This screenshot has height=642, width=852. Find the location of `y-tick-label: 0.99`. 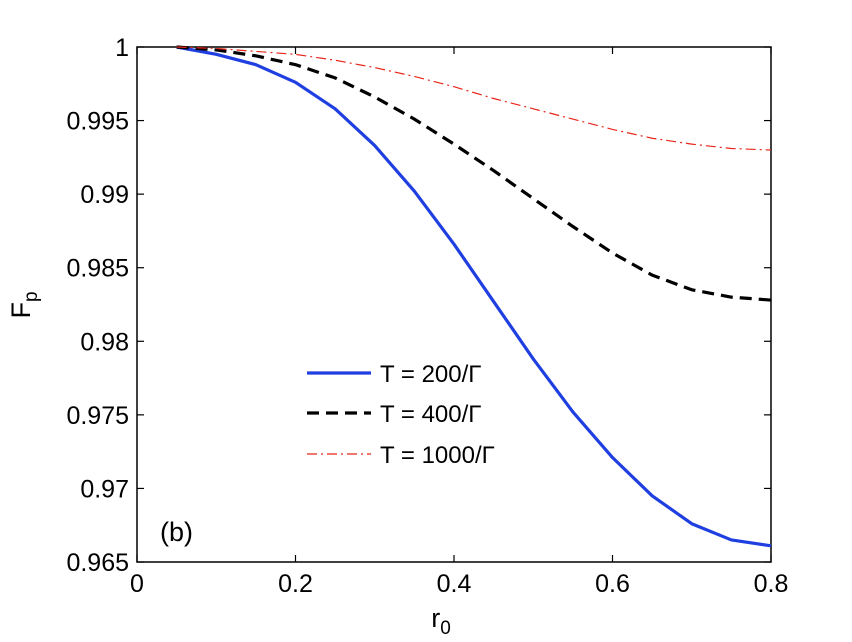

y-tick-label: 0.99 is located at coordinates (104, 195).